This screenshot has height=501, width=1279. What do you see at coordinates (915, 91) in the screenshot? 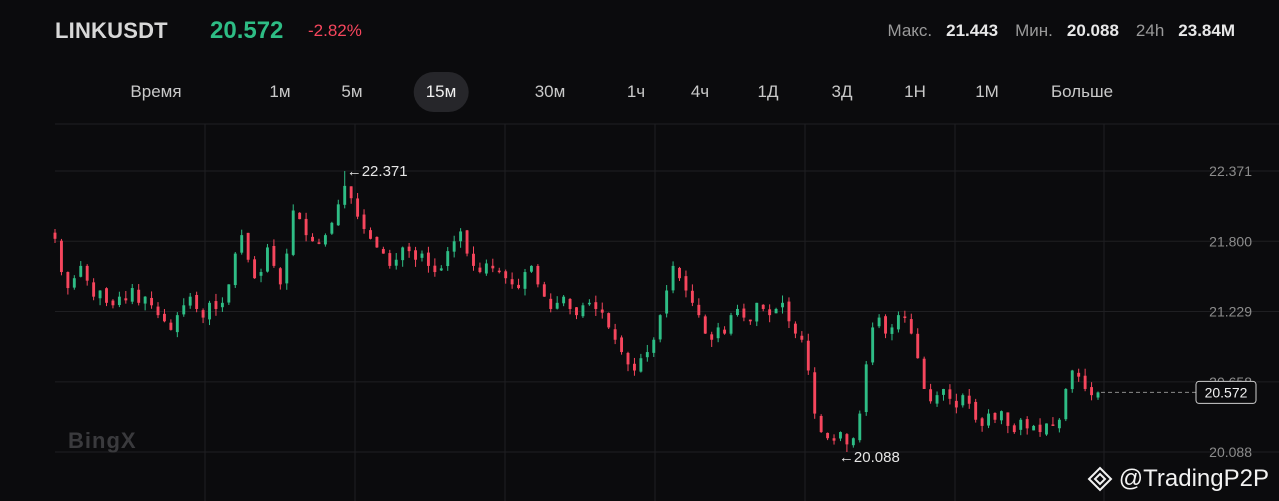
I see `tab-1w: 1Н` at bounding box center [915, 91].